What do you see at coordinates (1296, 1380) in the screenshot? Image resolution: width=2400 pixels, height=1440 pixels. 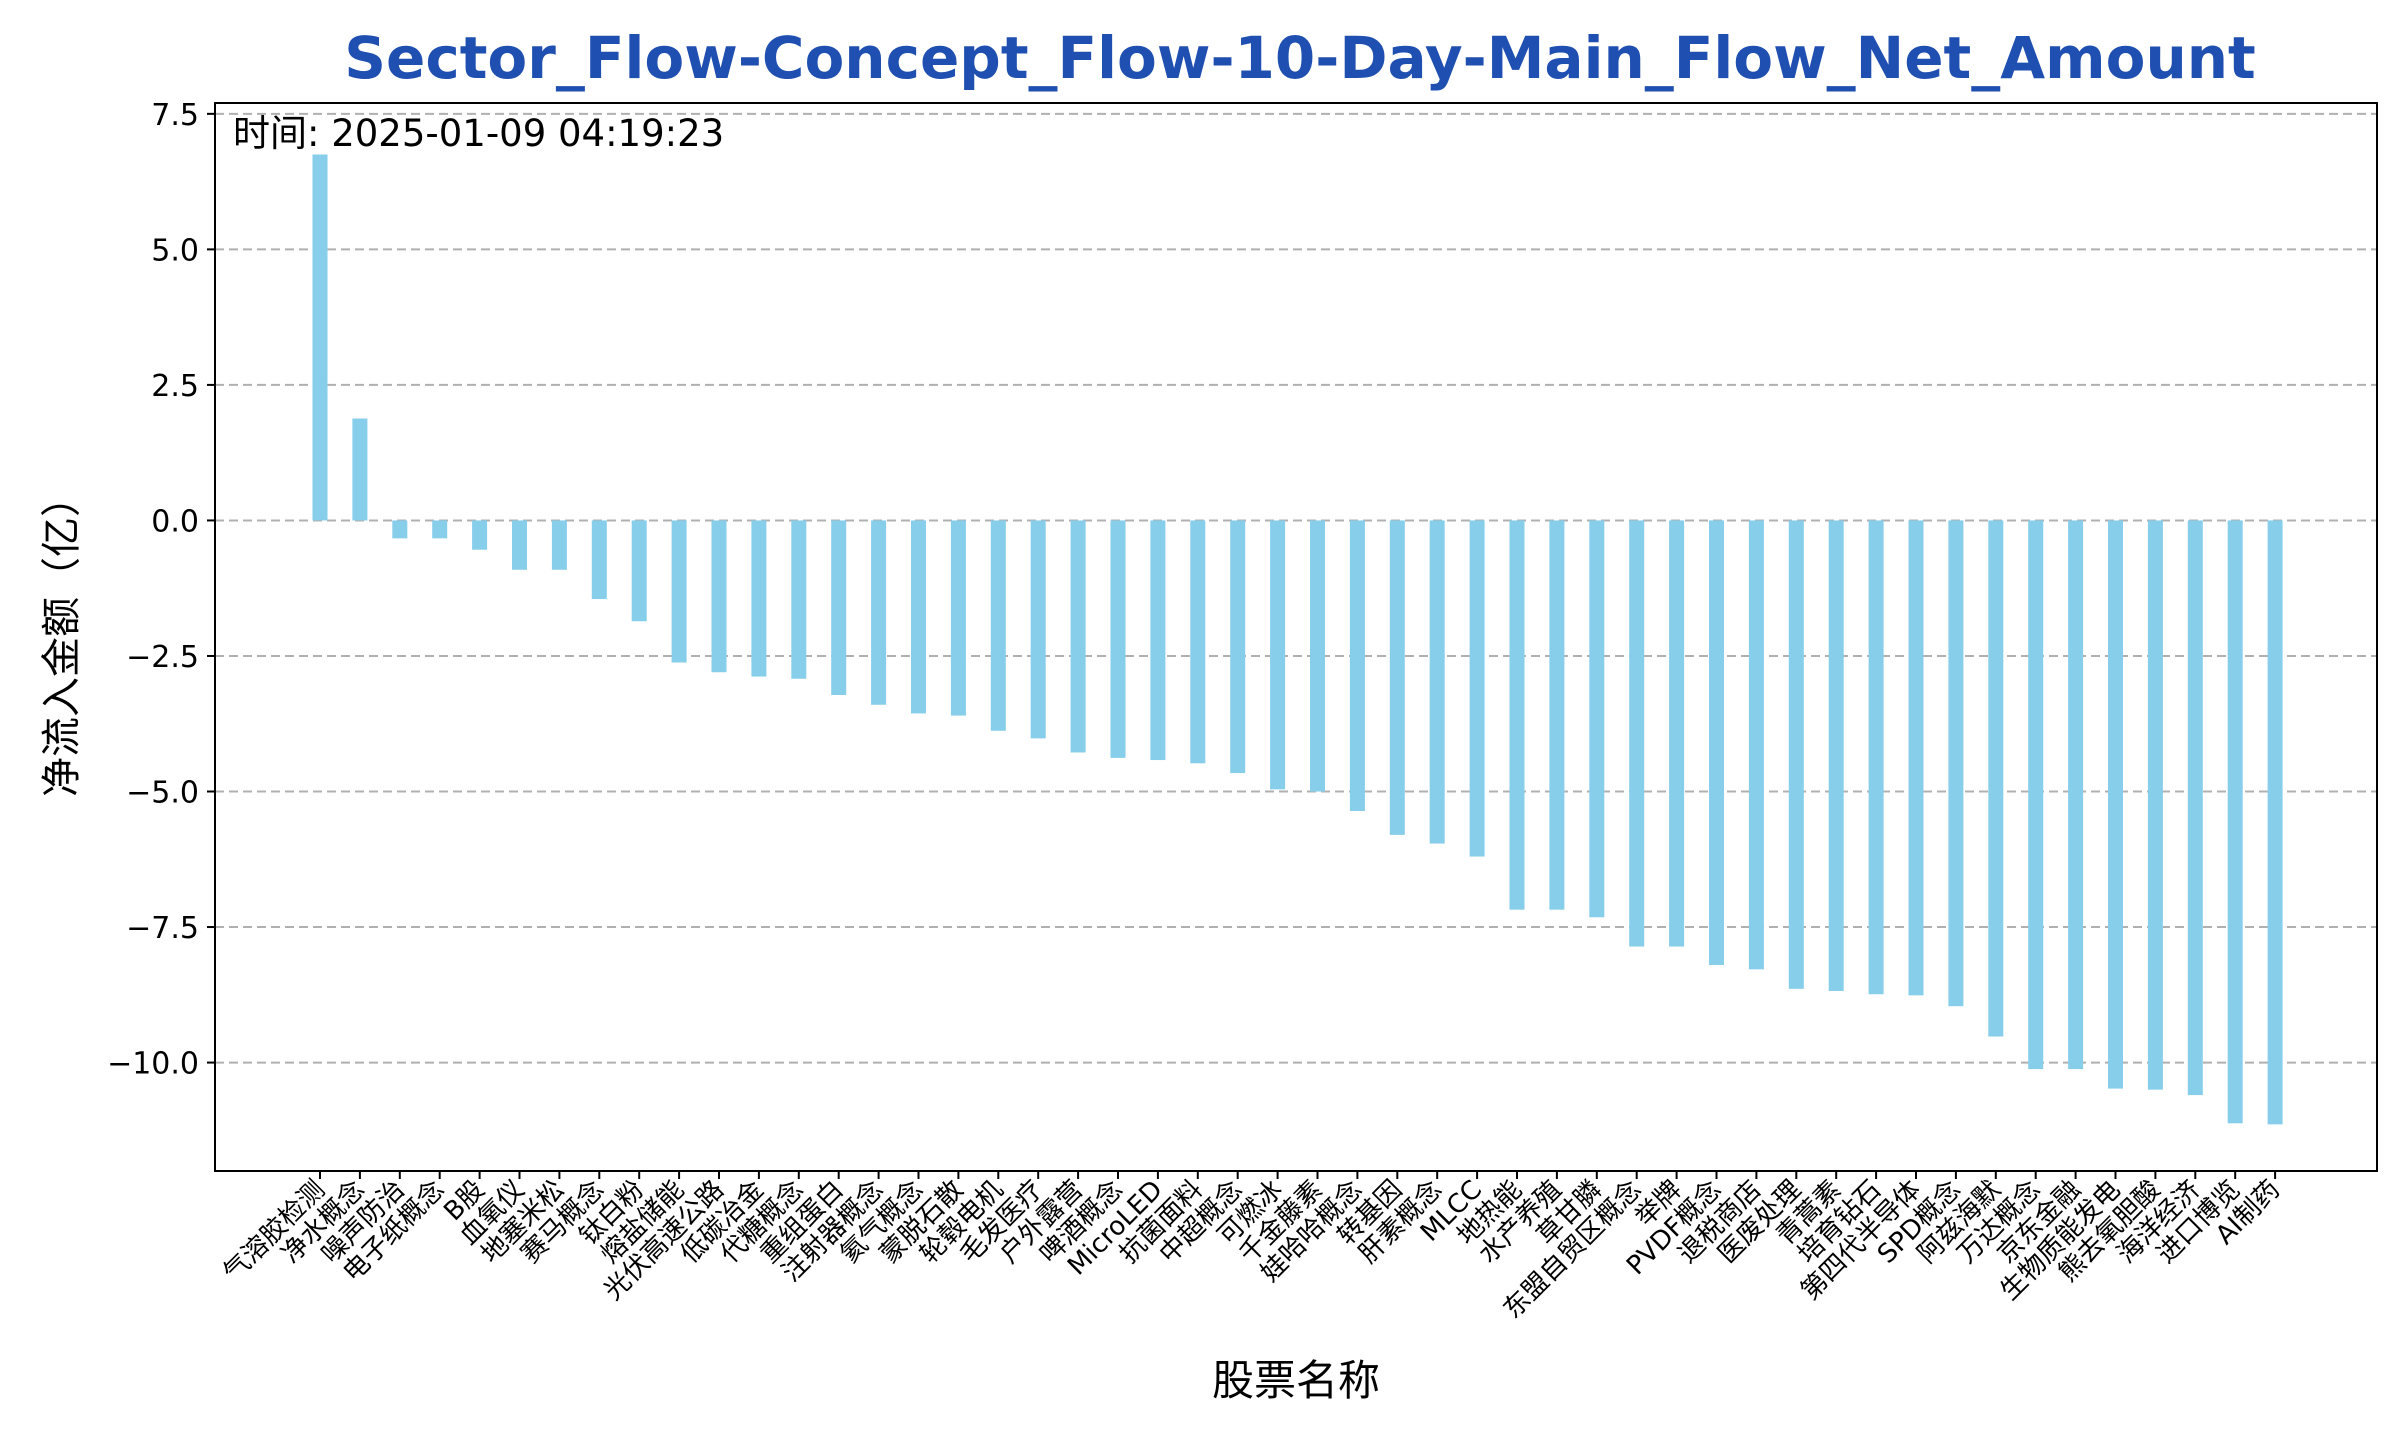 I see `x-axis-label: 股票名称` at bounding box center [1296, 1380].